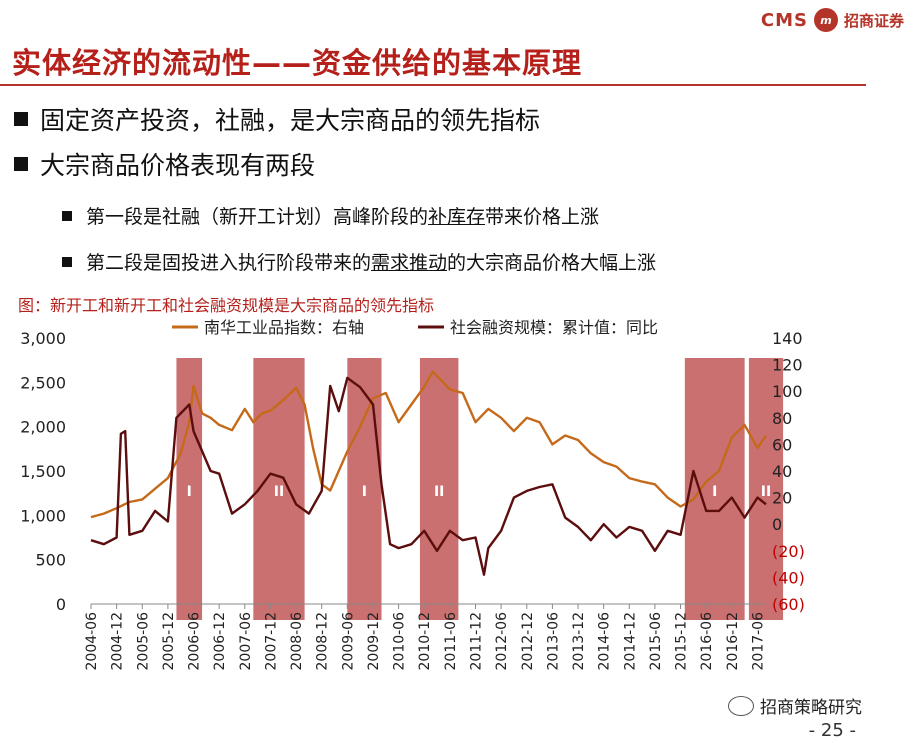 This screenshot has height=743, width=918. What do you see at coordinates (741, 705) in the screenshot?
I see `wechat-icon` at bounding box center [741, 705].